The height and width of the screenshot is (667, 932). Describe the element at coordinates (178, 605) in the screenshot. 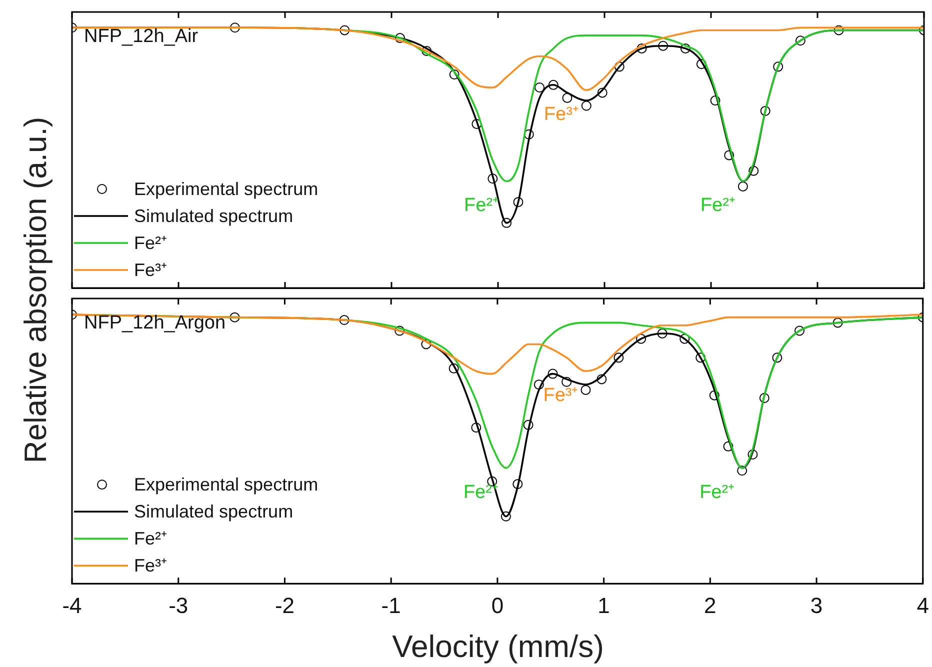

I see `x-tick-label: -3` at that location.